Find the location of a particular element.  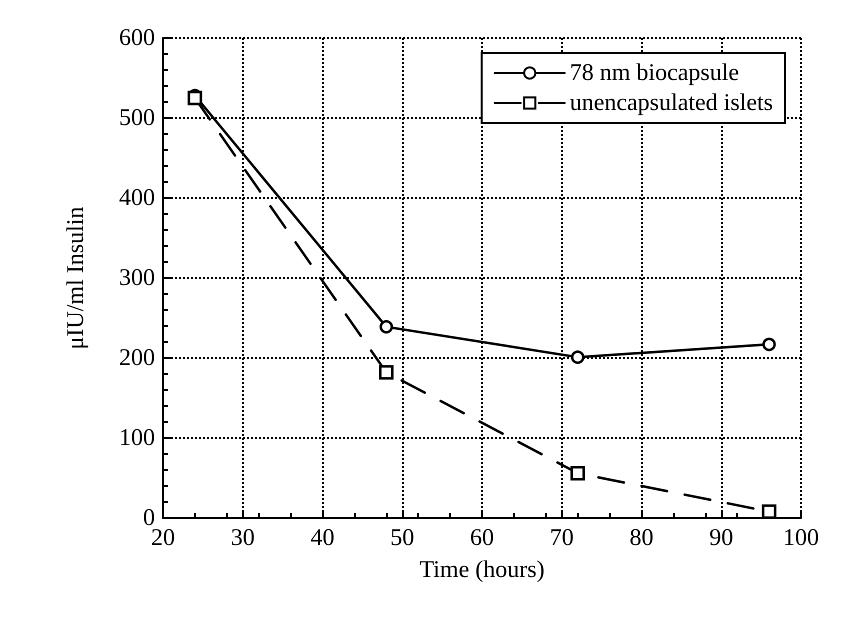

y-tick-label: 500 is located at coordinates (137, 118).